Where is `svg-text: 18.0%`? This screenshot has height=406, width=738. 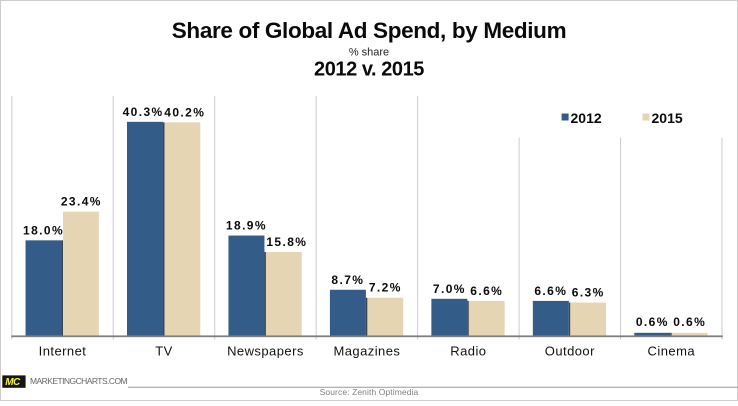
svg-text: 18.0% is located at coordinates (43, 230).